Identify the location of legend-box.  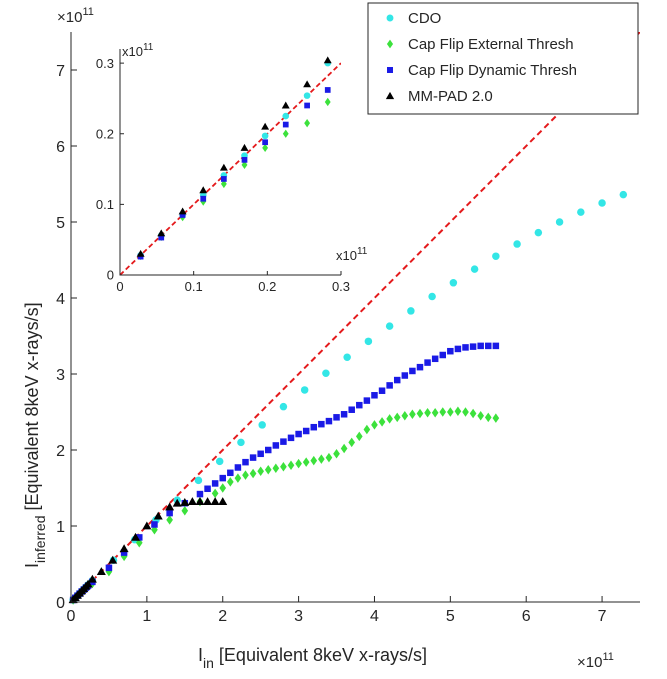
(503, 58).